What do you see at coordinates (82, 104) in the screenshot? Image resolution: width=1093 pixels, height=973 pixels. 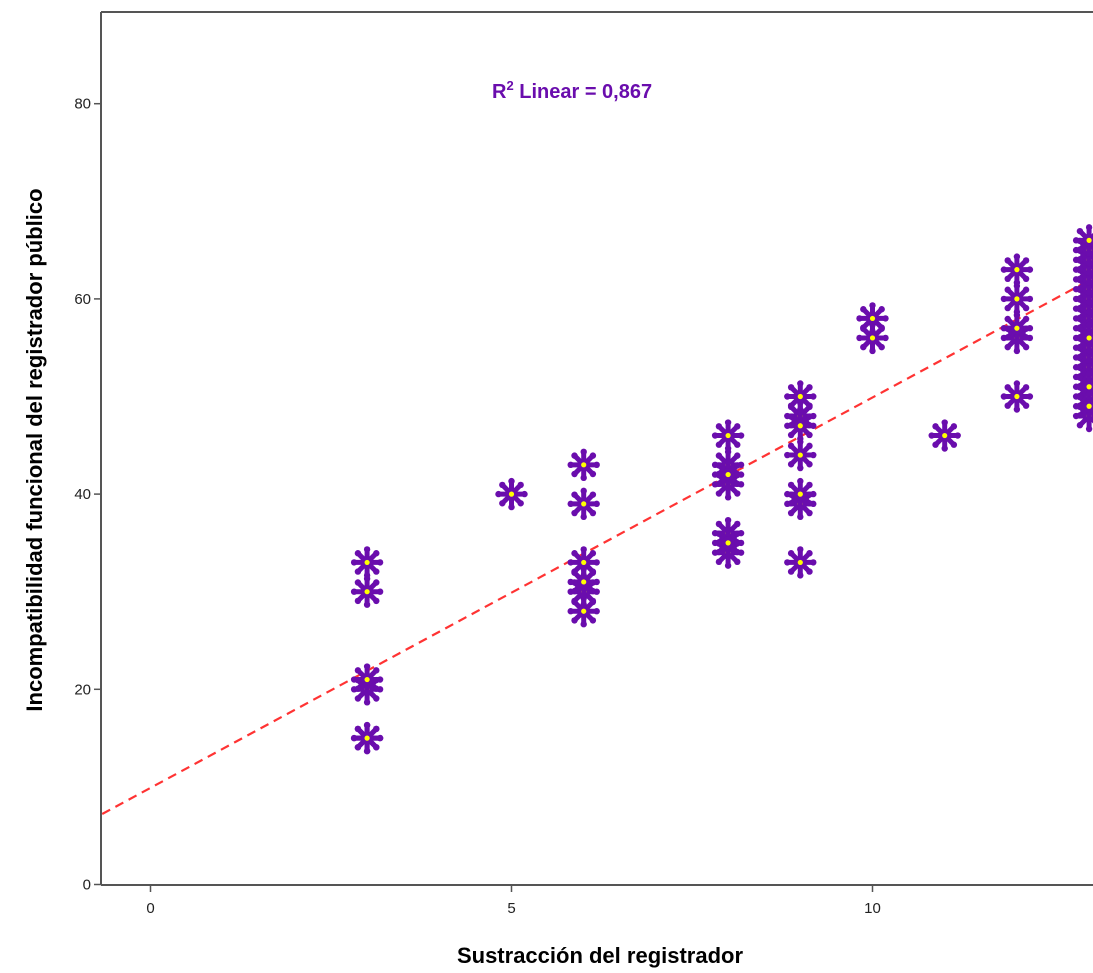 I see `y-tick-label: 80` at bounding box center [82, 104].